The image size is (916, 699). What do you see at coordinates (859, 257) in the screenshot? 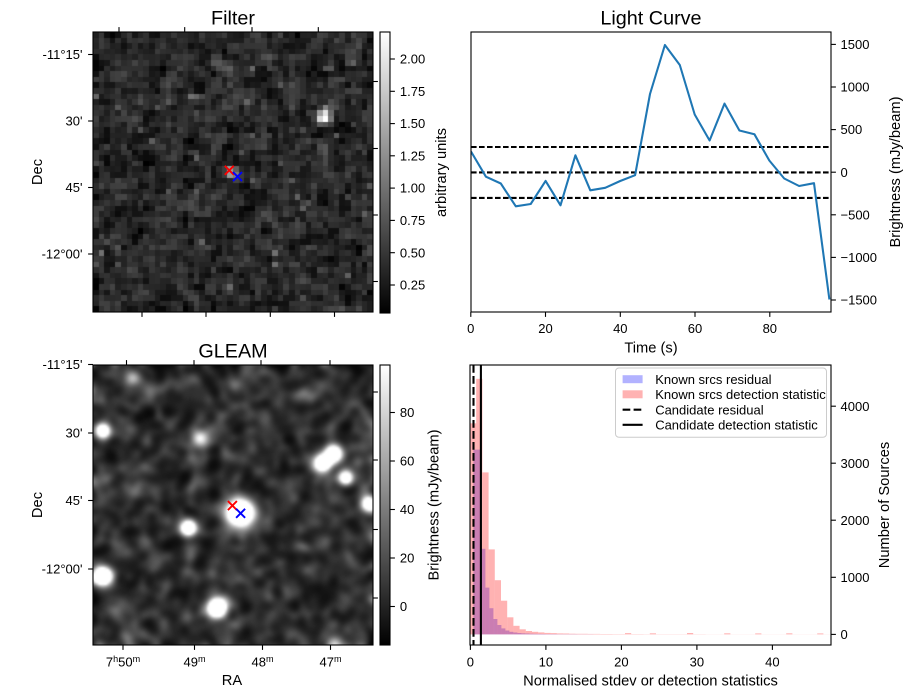
I see `svg-text: −1000` at bounding box center [859, 257].